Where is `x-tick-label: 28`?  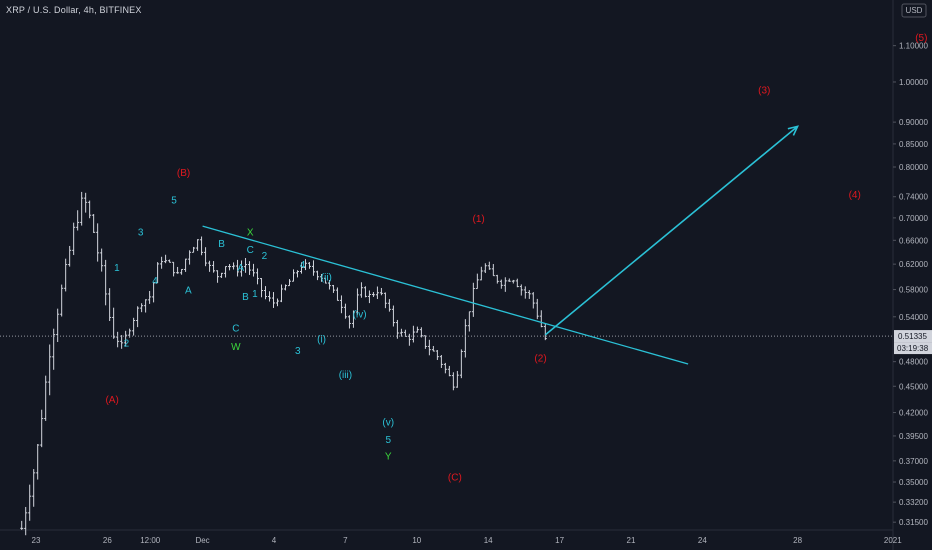 x-tick-label: 28 is located at coordinates (797, 540).